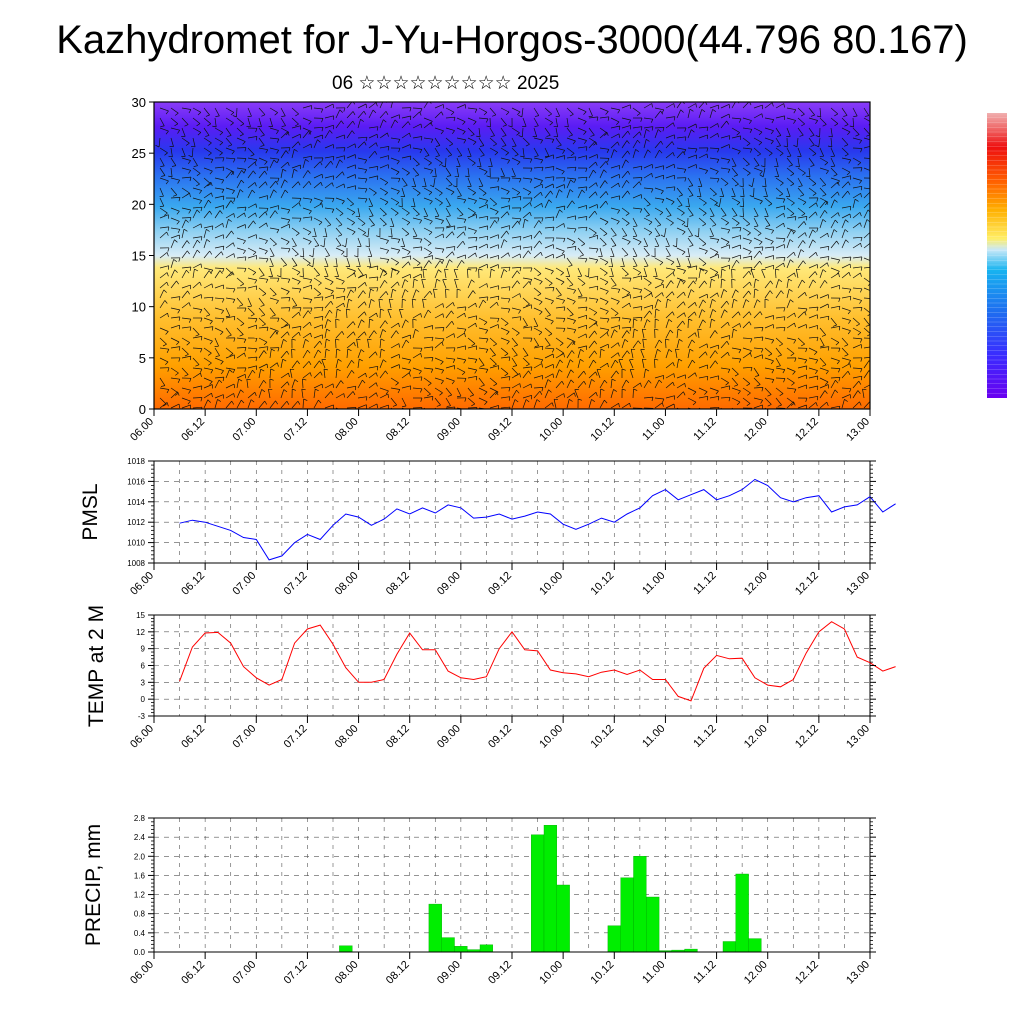 The height and width of the screenshot is (1024, 1024). I want to click on x-tick-label: 08.00, so click(347, 430).